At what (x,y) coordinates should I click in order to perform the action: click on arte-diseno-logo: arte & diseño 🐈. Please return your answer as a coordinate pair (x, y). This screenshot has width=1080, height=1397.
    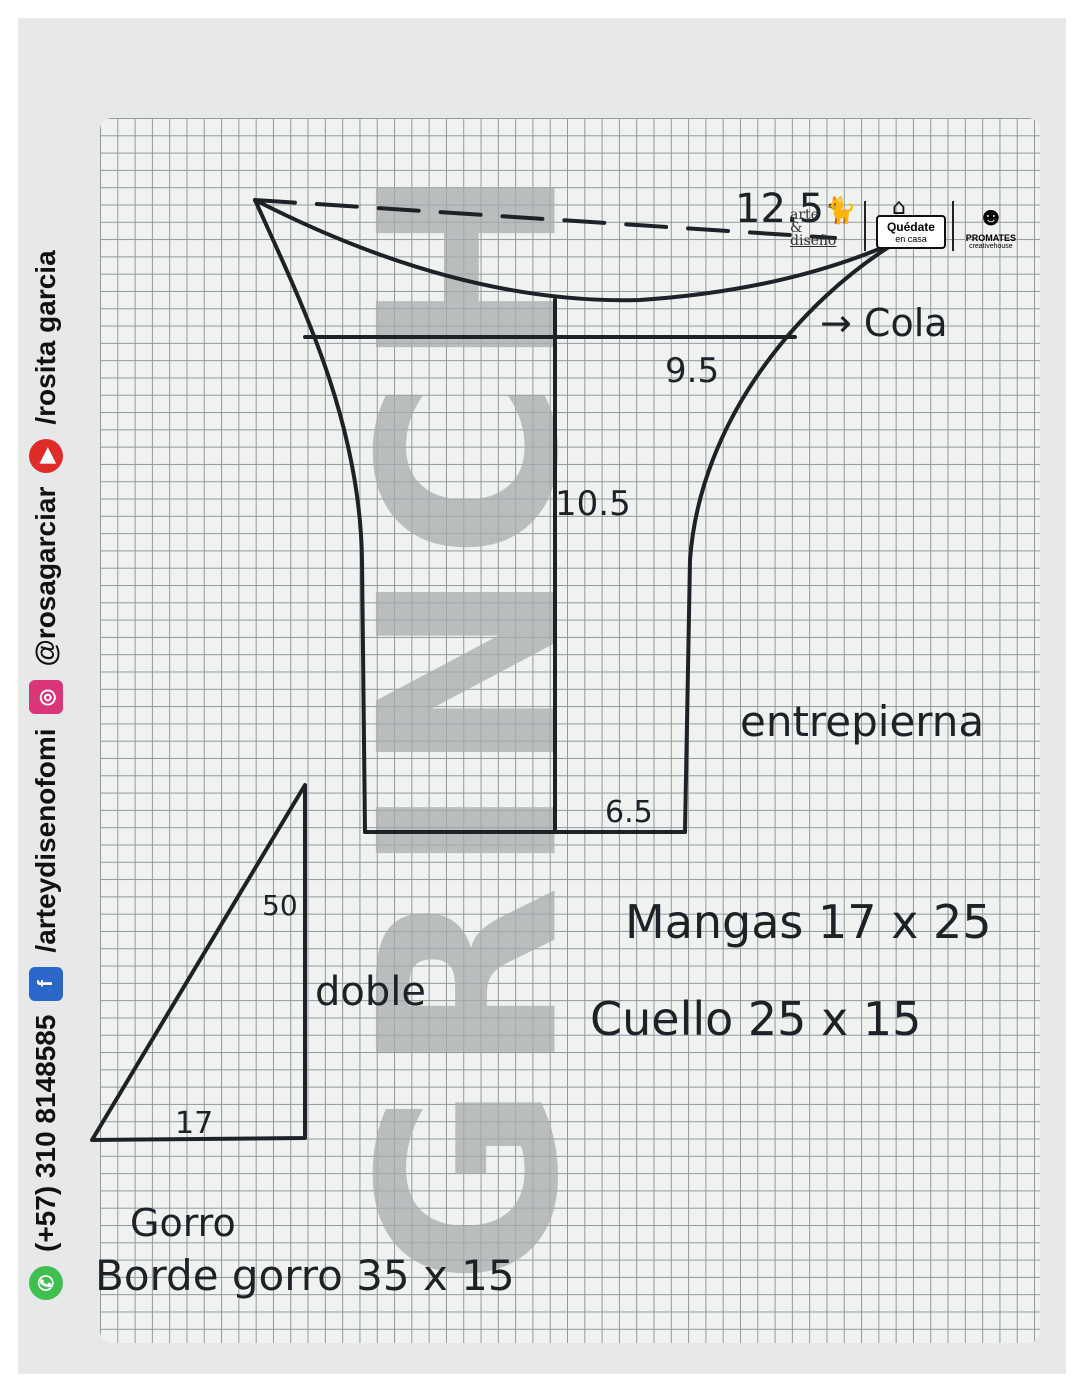
    Looking at the image, I should click on (824, 226).